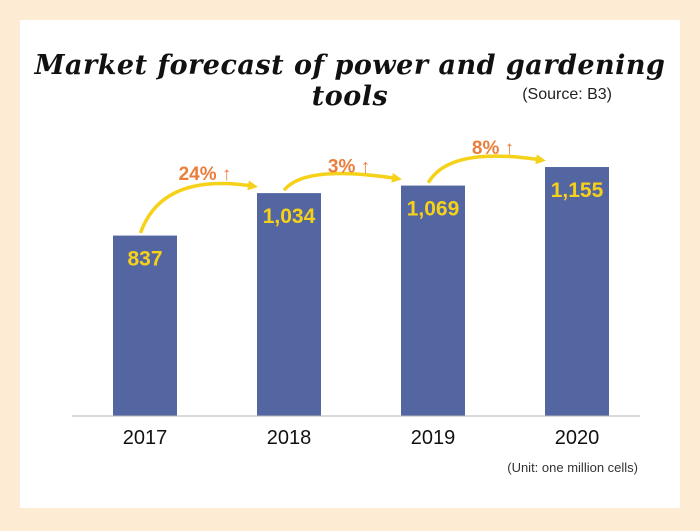 This screenshot has width=700, height=531. Describe the element at coordinates (289, 438) in the screenshot. I see `x-tick-2018: 2018` at that location.